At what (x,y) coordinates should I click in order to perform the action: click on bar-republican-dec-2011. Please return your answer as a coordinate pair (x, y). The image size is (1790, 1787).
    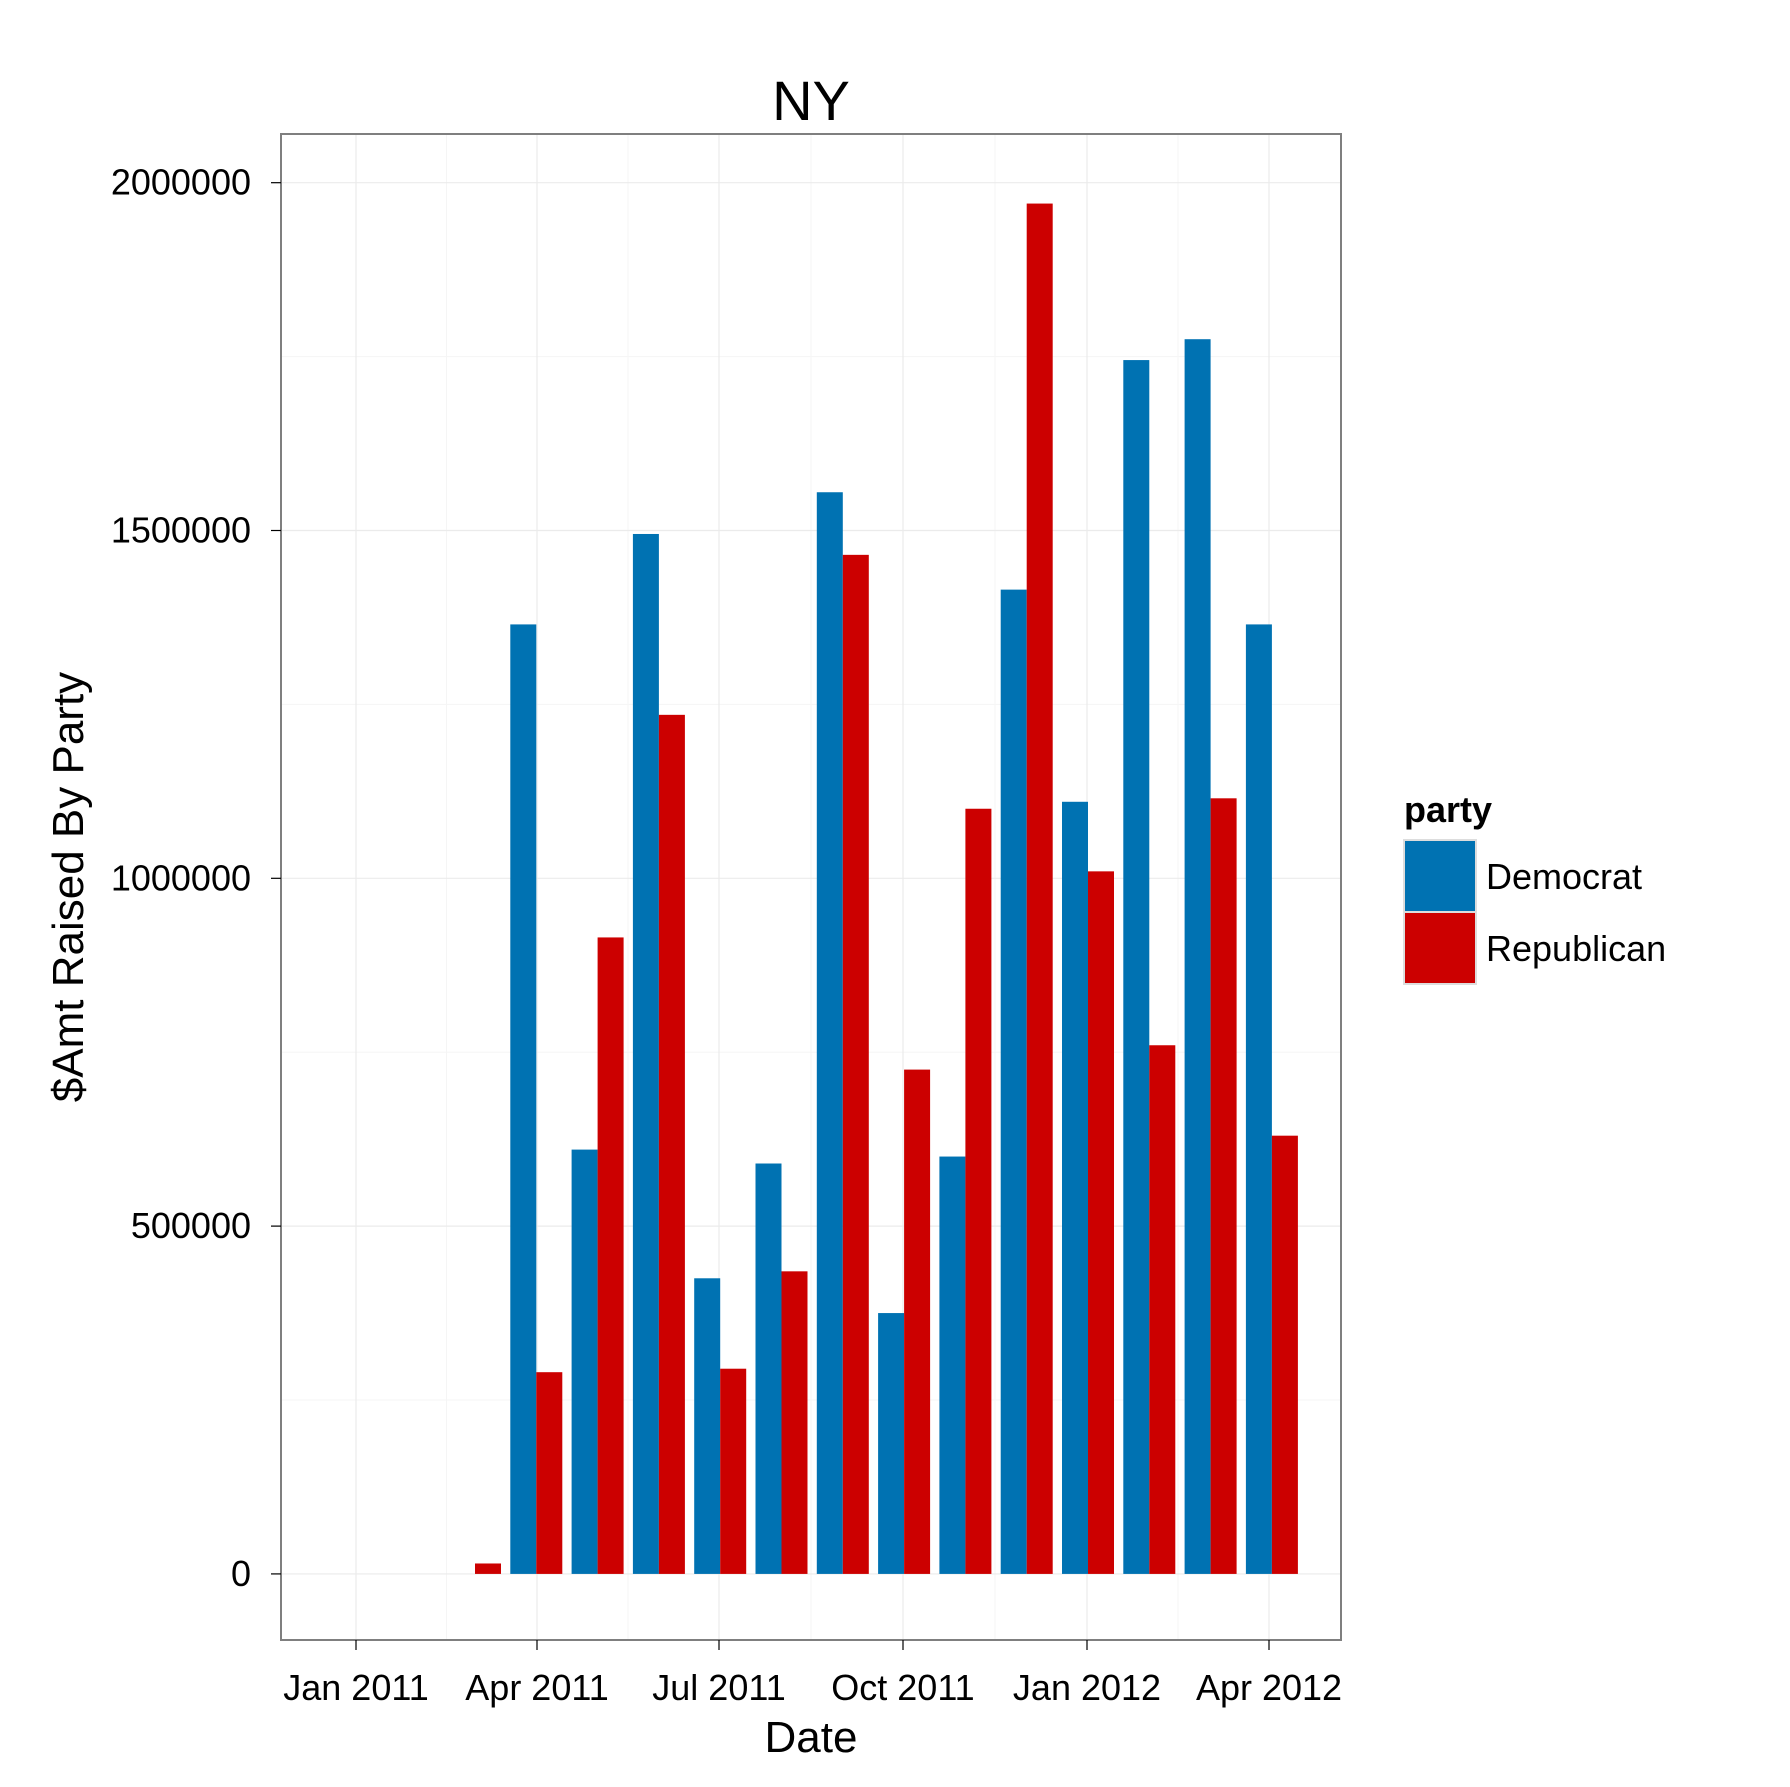
    Looking at the image, I should click on (1101, 1222).